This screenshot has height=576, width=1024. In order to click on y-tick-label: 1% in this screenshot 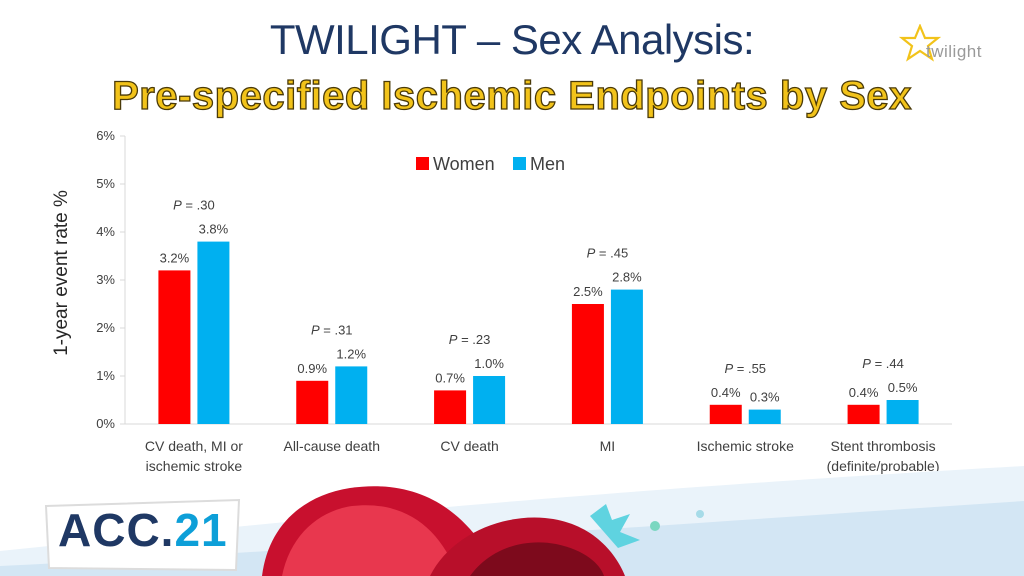, I will do `click(105, 375)`.